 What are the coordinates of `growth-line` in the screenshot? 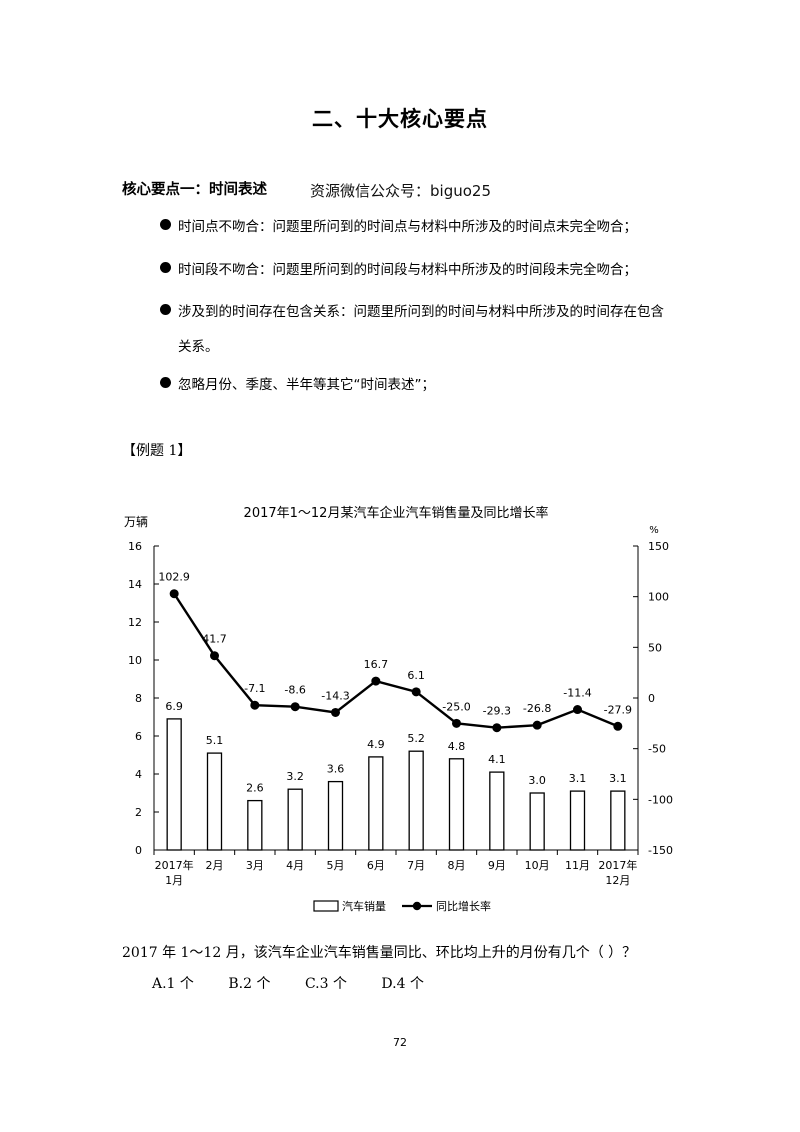 It's located at (396, 661).